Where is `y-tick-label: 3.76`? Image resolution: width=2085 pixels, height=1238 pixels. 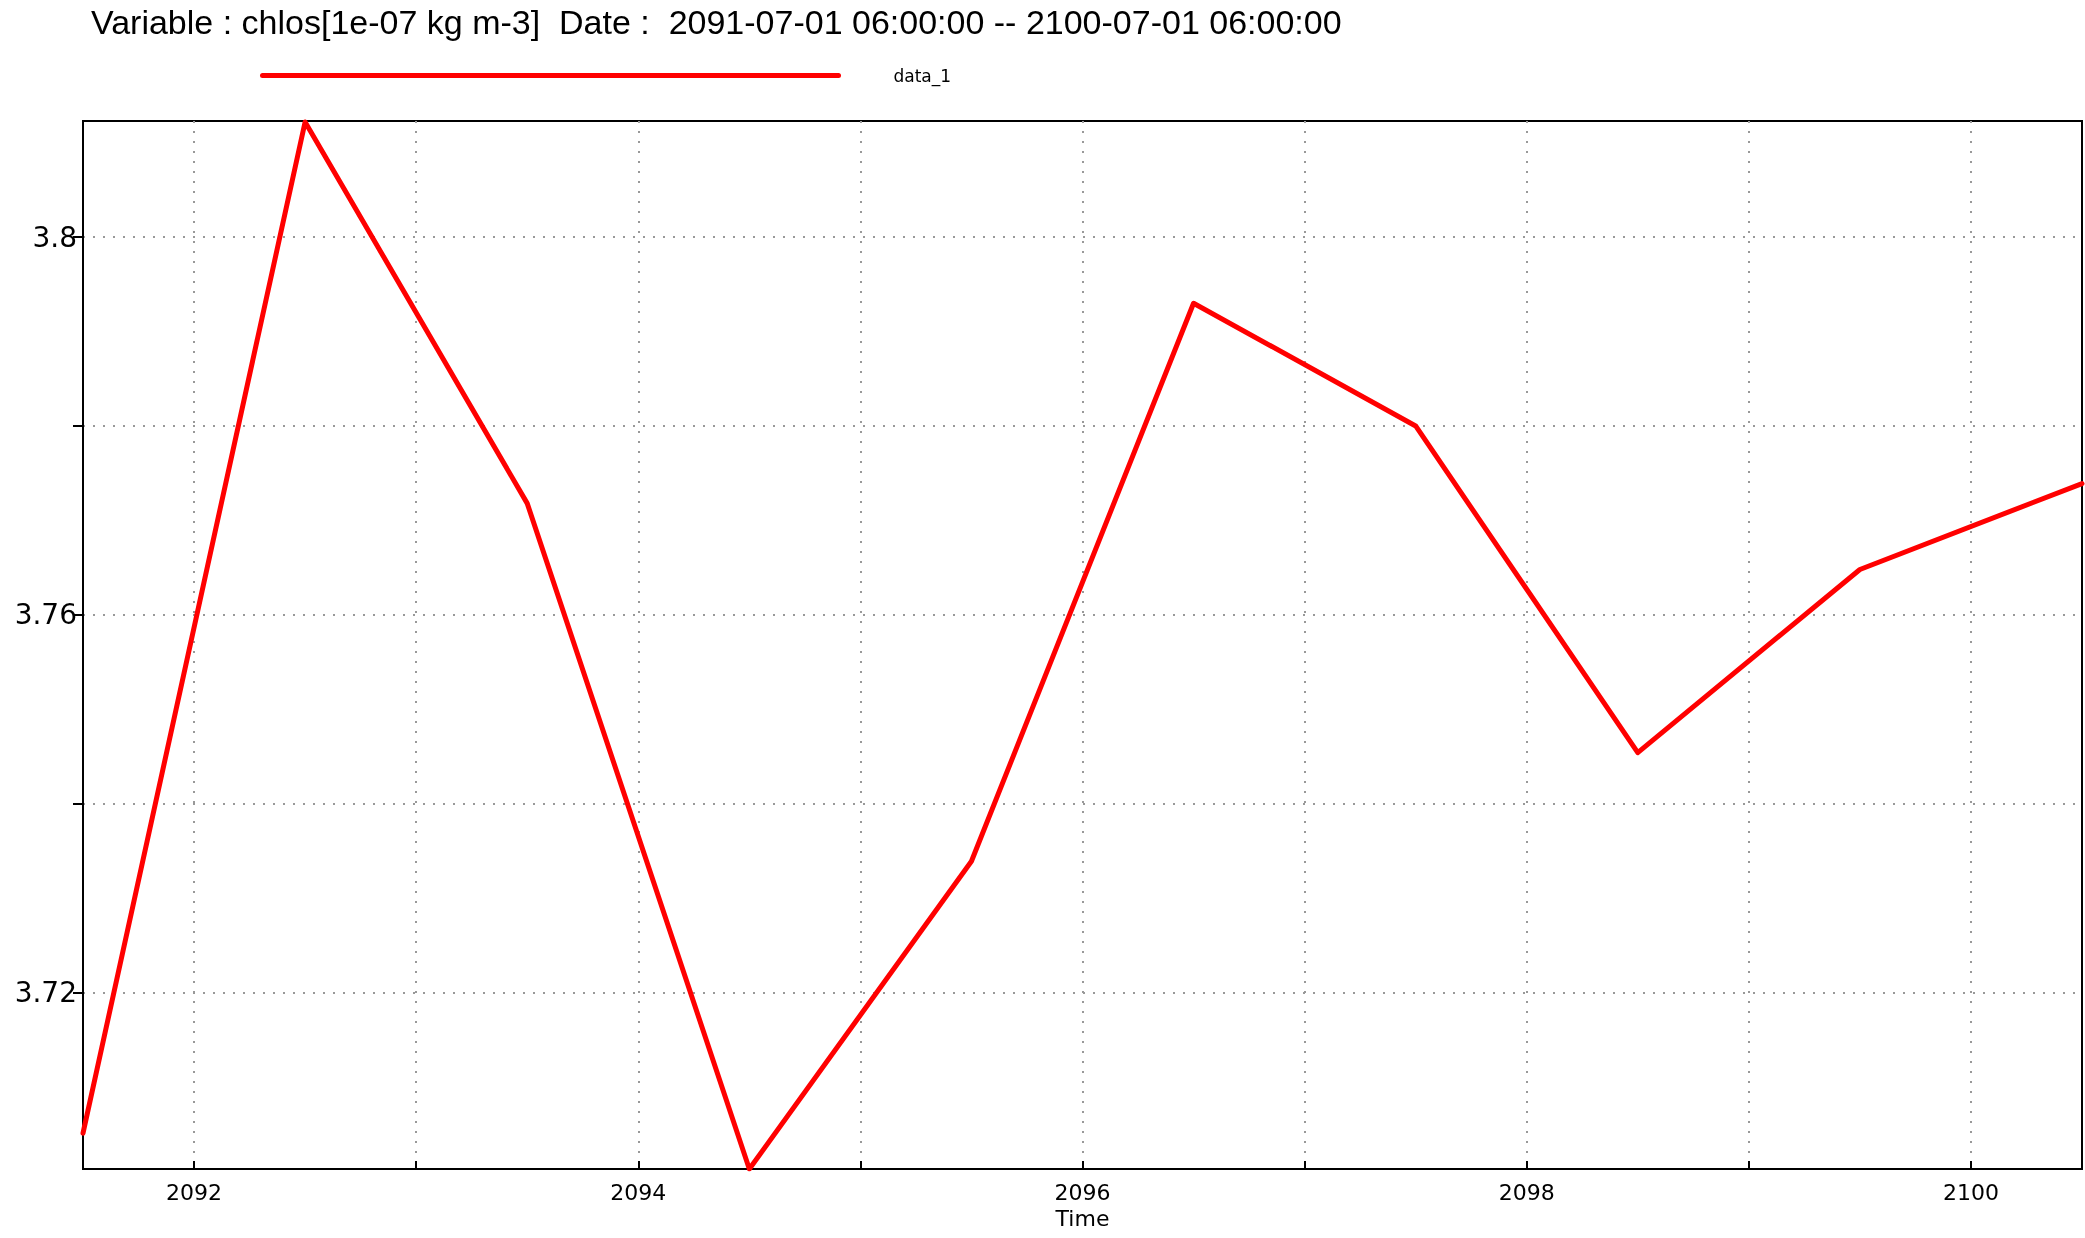 y-tick-label: 3.76 is located at coordinates (45, 615).